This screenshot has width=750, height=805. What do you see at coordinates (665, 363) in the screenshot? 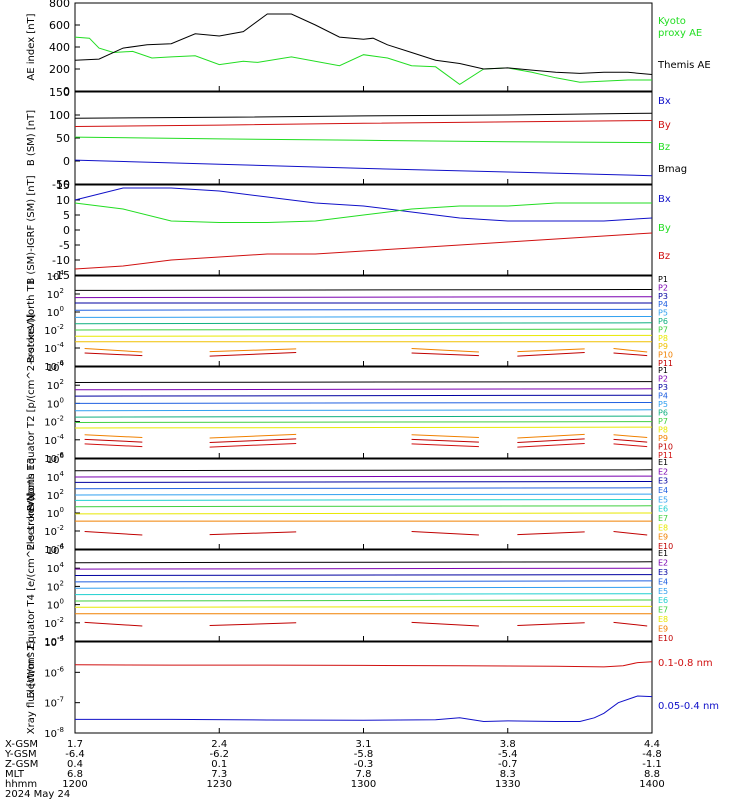
I see `panel-4-legend-p11: P11` at bounding box center [665, 363].